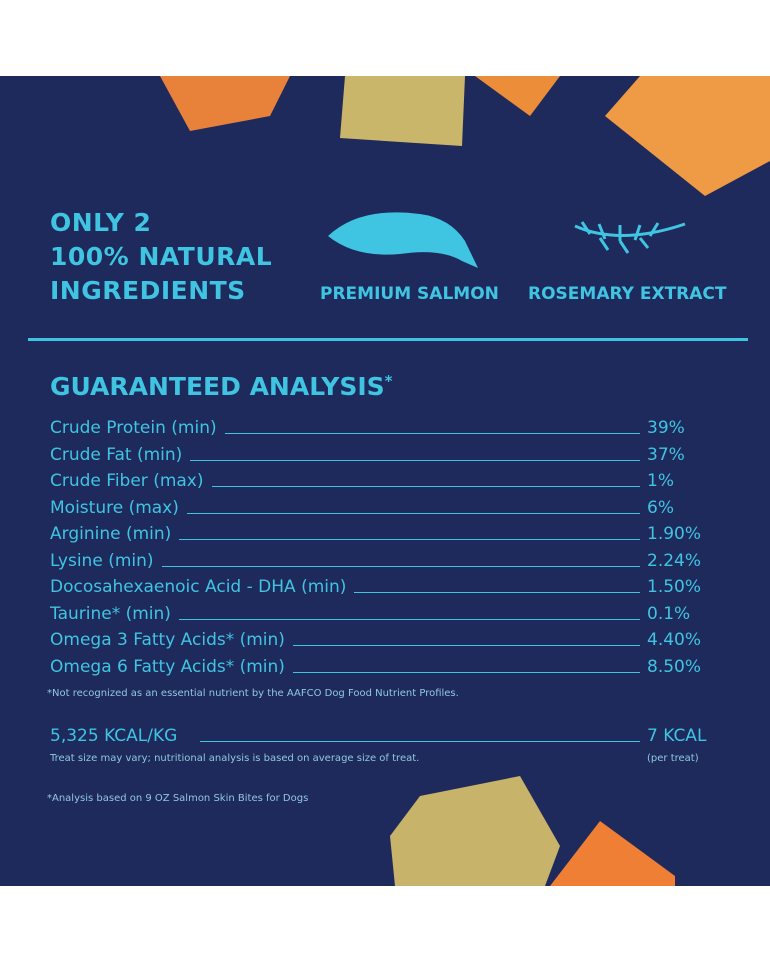 The width and height of the screenshot is (770, 963). I want to click on nutrient-value: 1.50%, so click(674, 587).